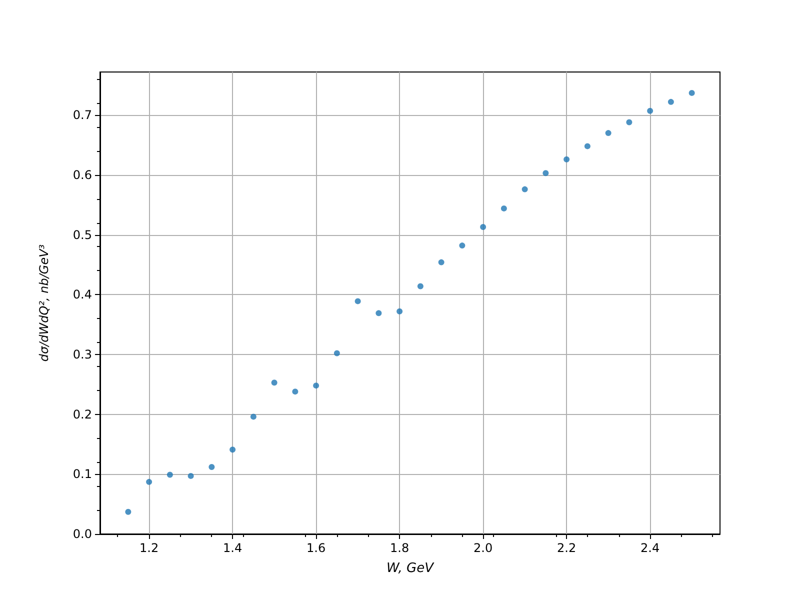  Describe the element at coordinates (44, 303) in the screenshot. I see `y-axis-title: dσ/dWdQ², nb/GeV³` at that location.